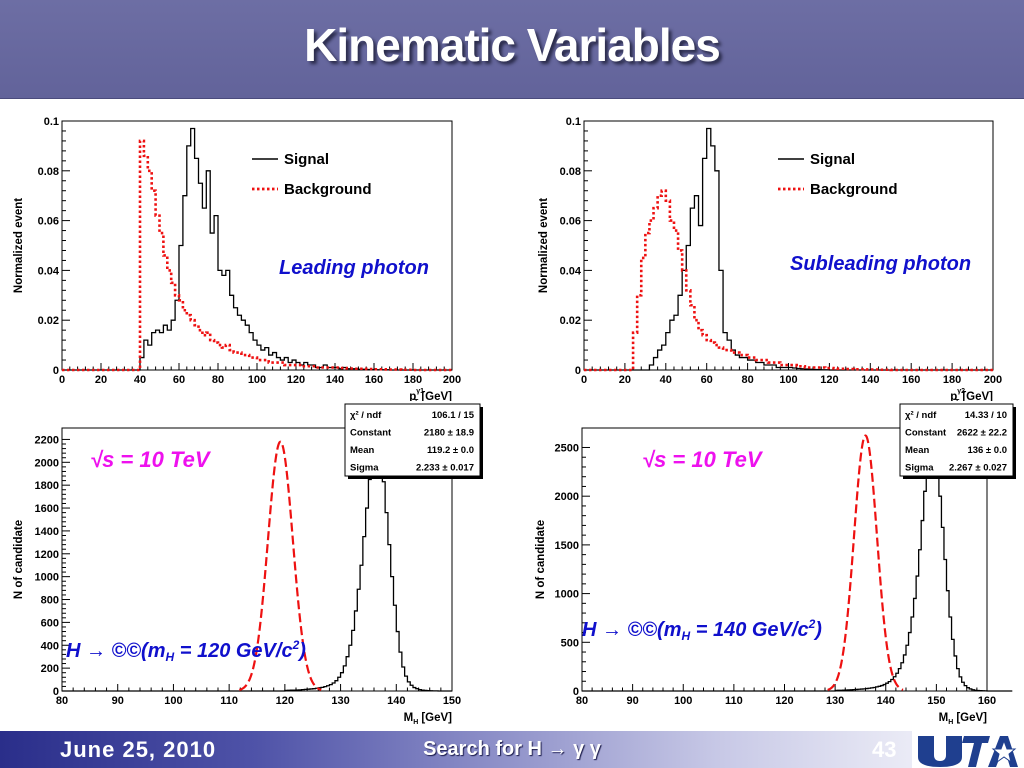  Describe the element at coordinates (186, 651) in the screenshot. I see `process-label: H → ©©(mH = 120 GeV/c2)` at that location.